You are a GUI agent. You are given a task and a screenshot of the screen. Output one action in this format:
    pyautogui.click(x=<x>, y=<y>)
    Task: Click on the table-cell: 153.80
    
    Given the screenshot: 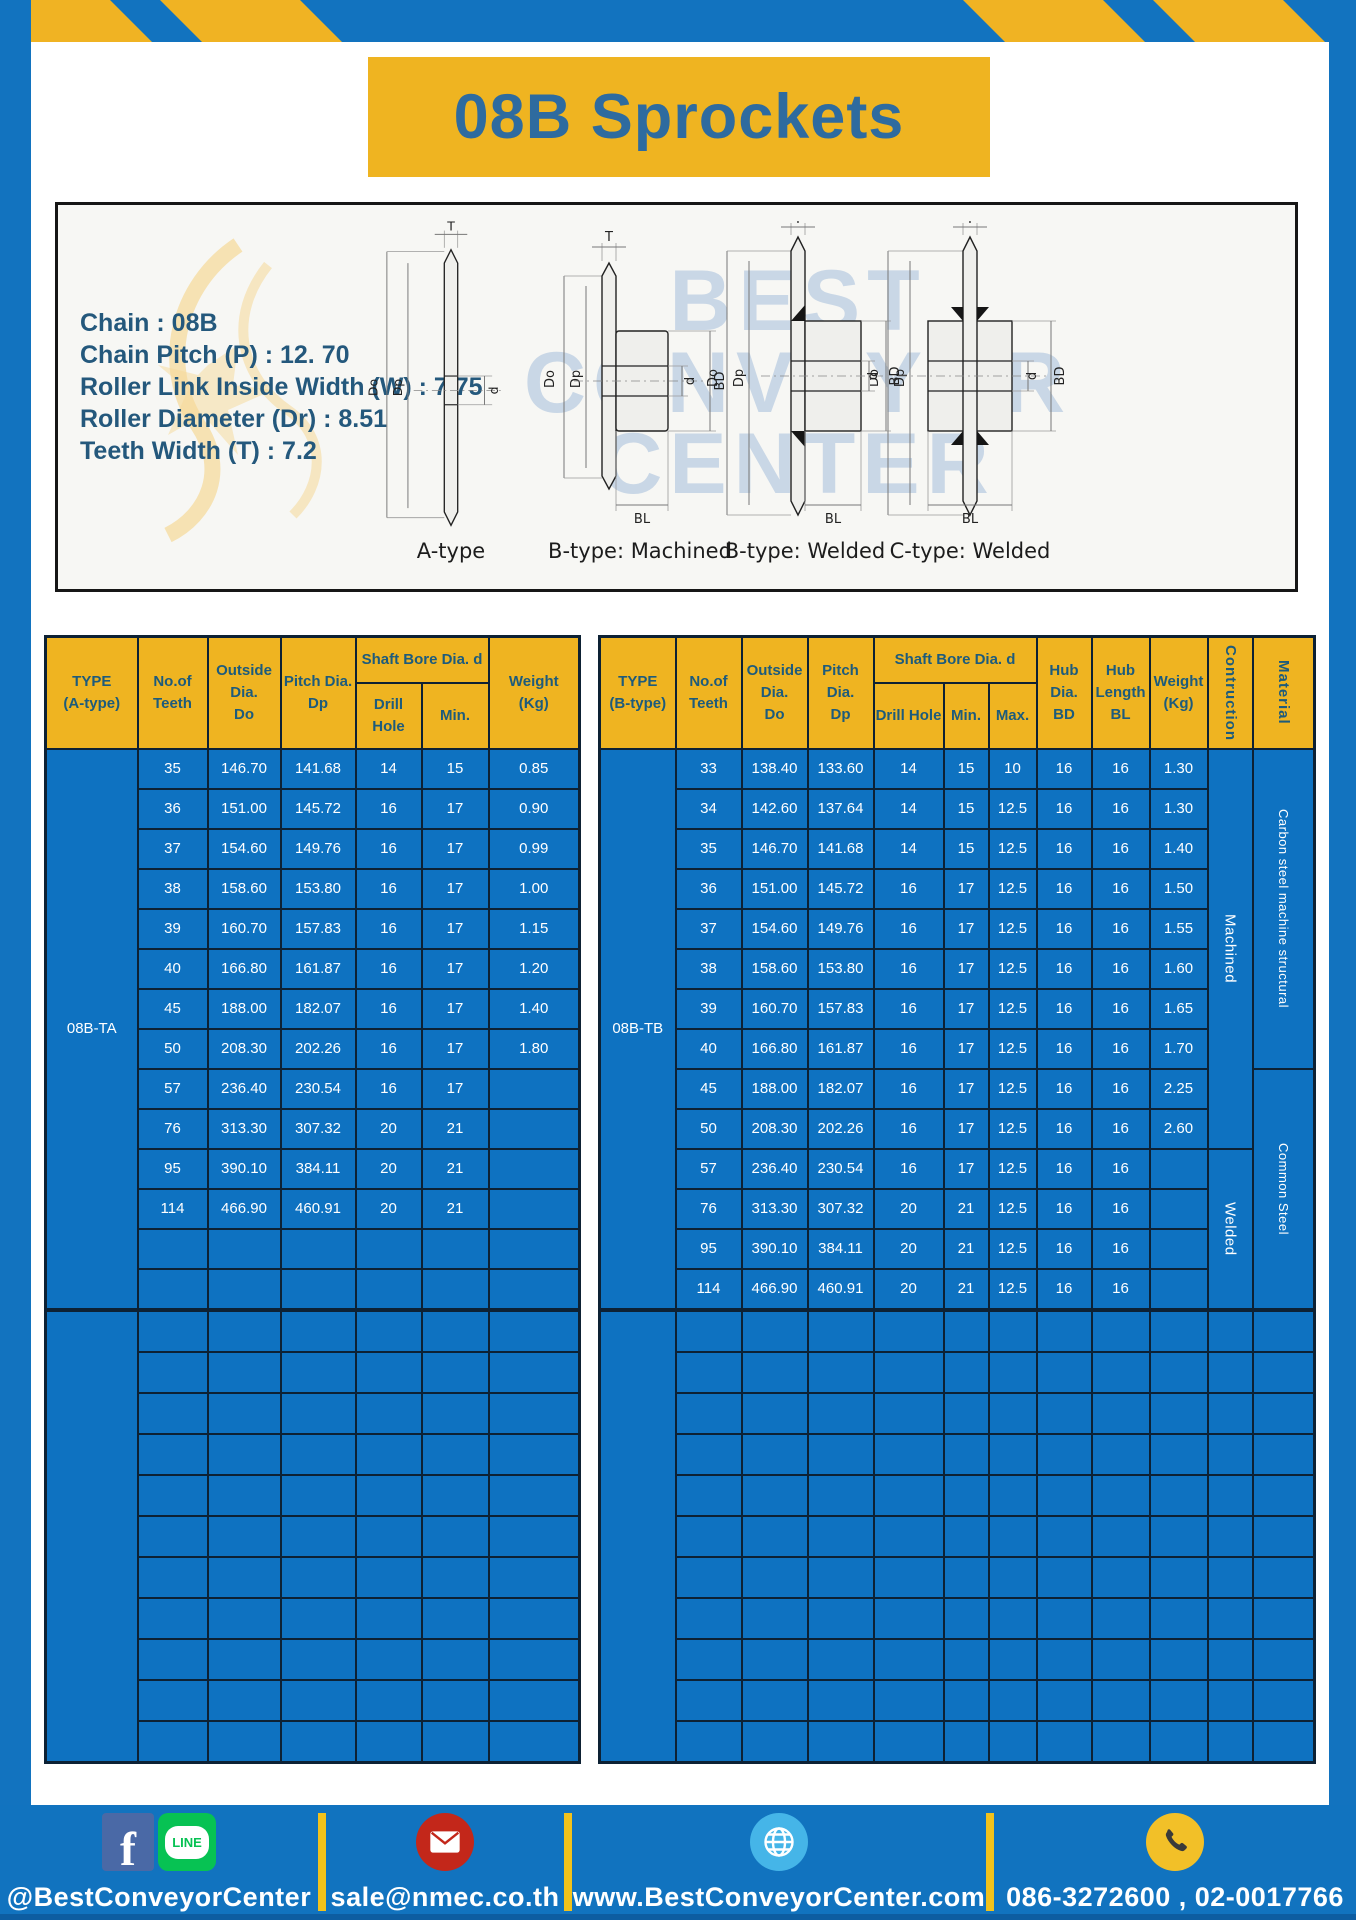 What is the action you would take?
    pyautogui.click(x=318, y=888)
    